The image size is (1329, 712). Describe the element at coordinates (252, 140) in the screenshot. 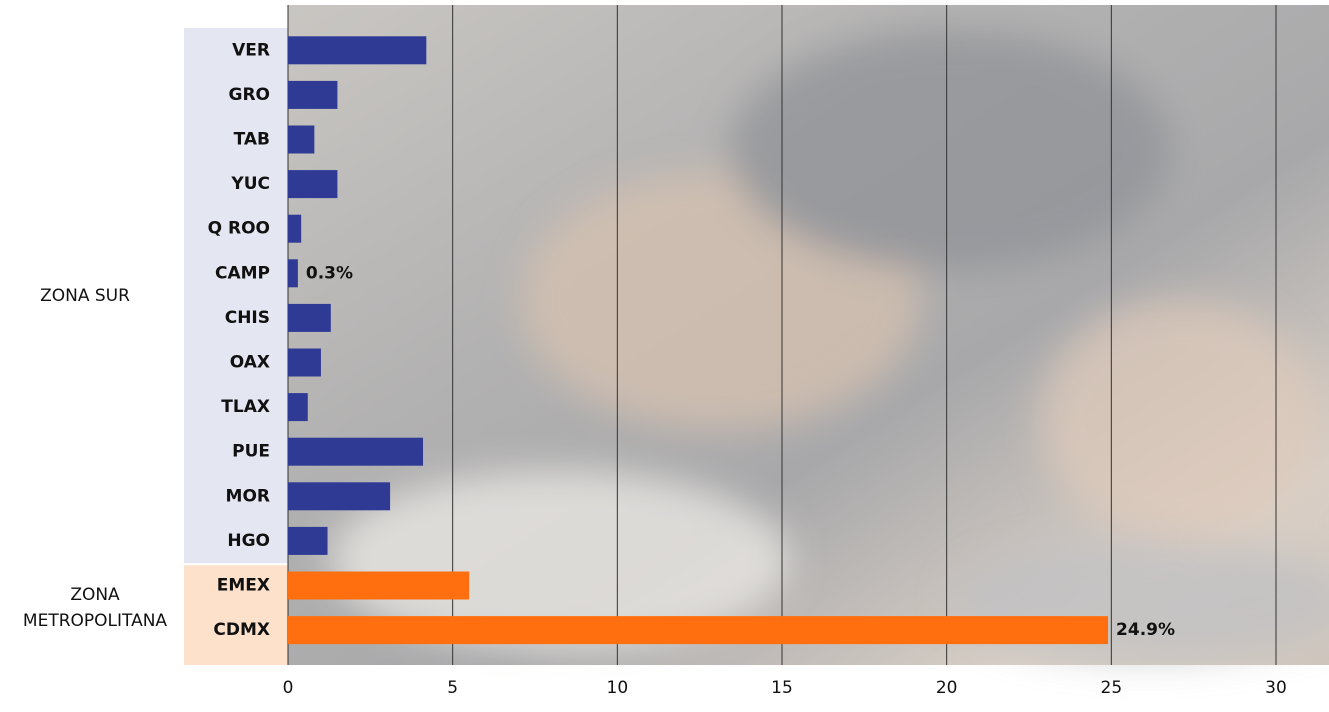

I see `y-tick-label: TAB` at that location.